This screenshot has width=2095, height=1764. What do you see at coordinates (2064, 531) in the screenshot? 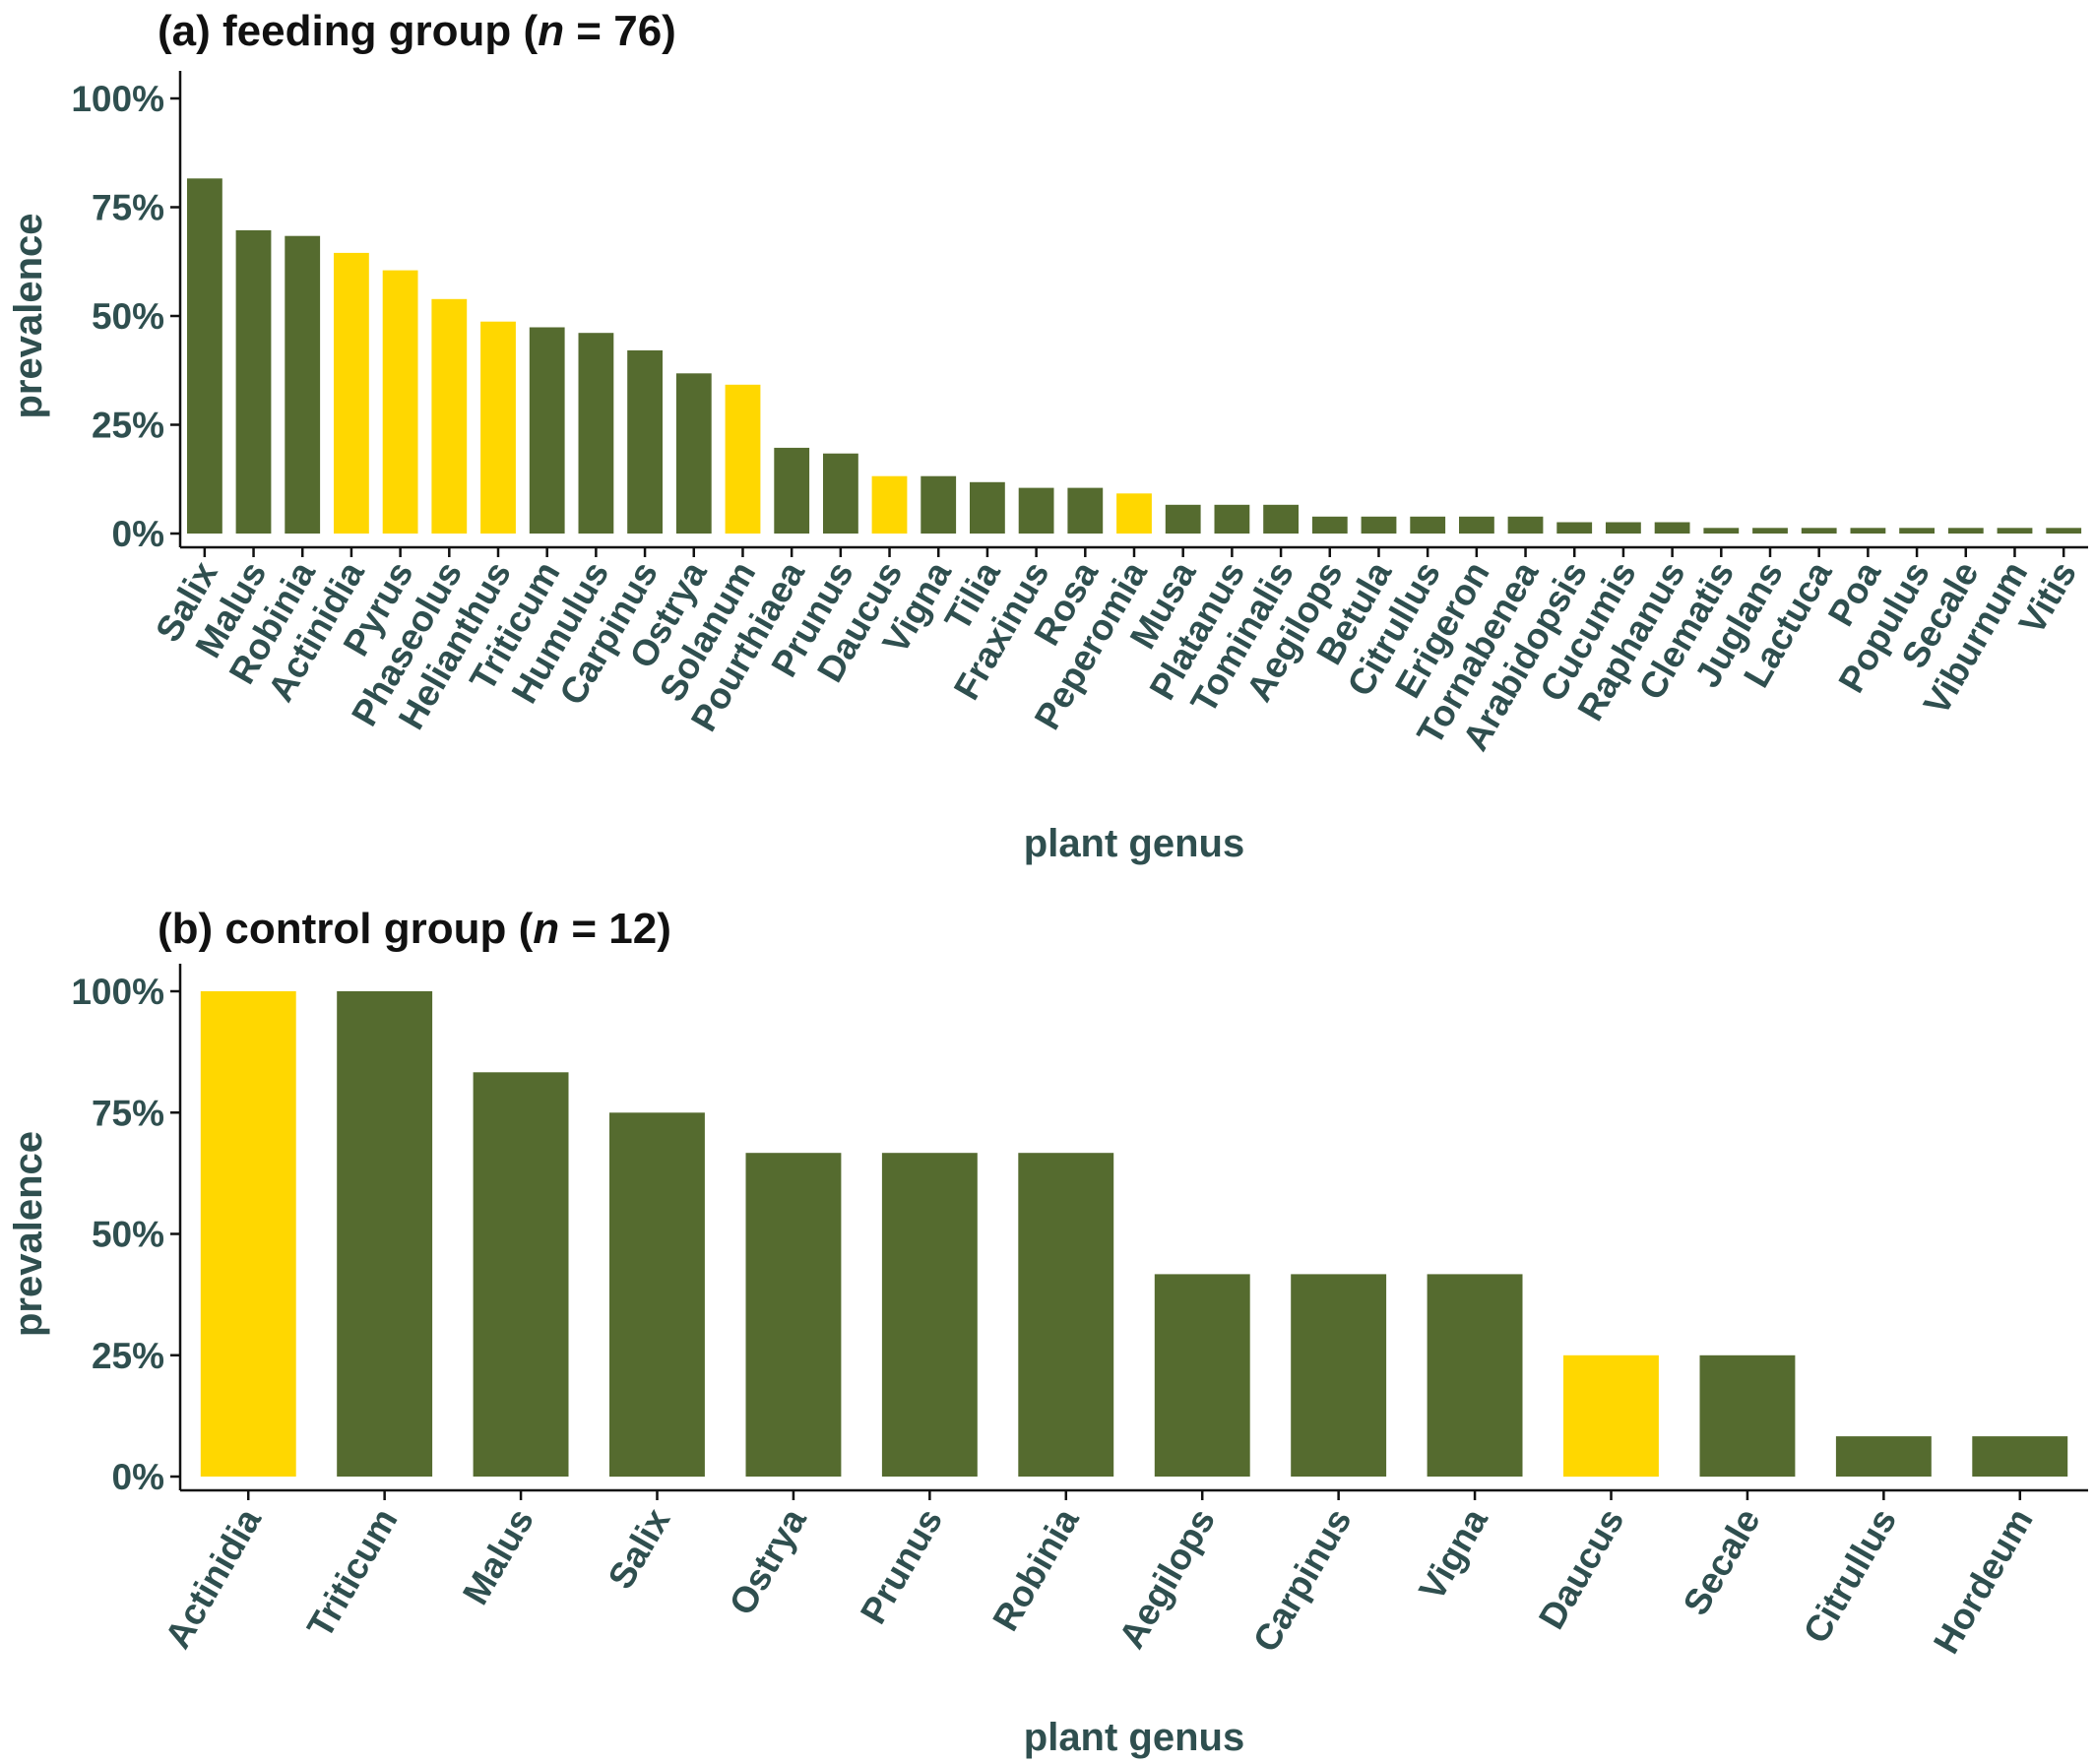
I see `bar-vitis` at bounding box center [2064, 531].